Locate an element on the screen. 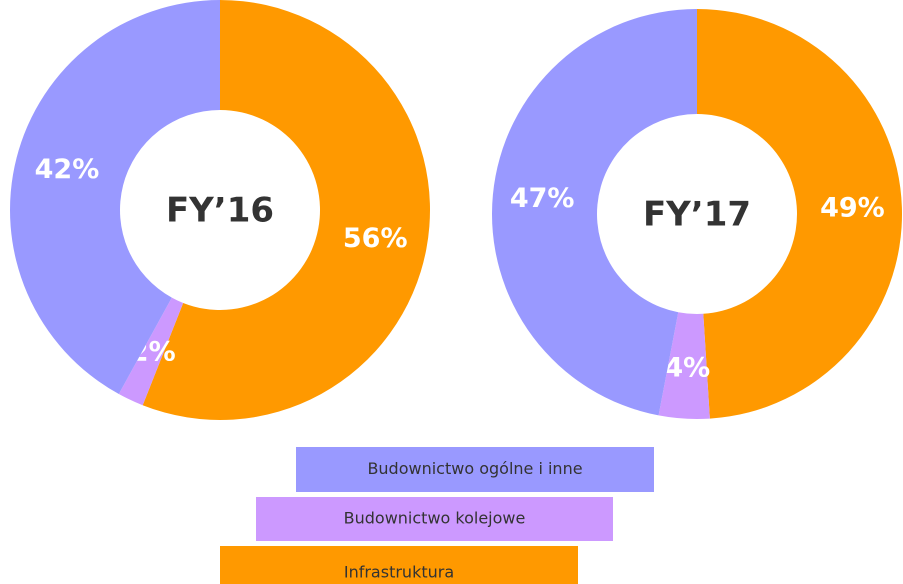  value-label: 56% is located at coordinates (375, 238).